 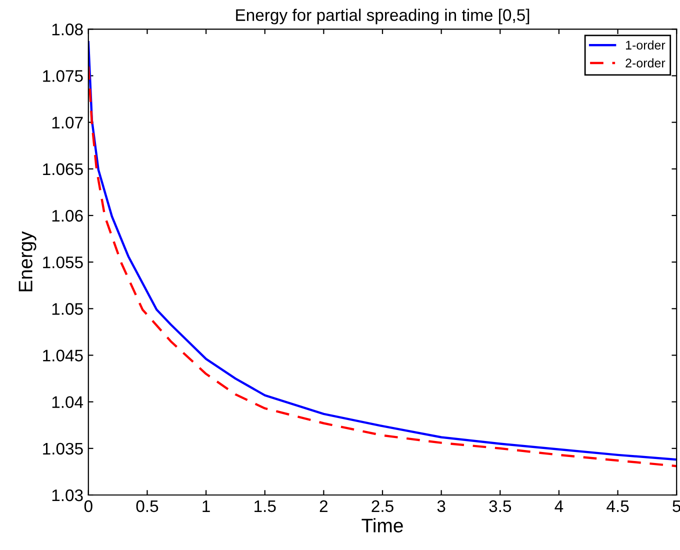 What do you see at coordinates (68, 402) in the screenshot?
I see `y-tick-label: 1.04` at bounding box center [68, 402].